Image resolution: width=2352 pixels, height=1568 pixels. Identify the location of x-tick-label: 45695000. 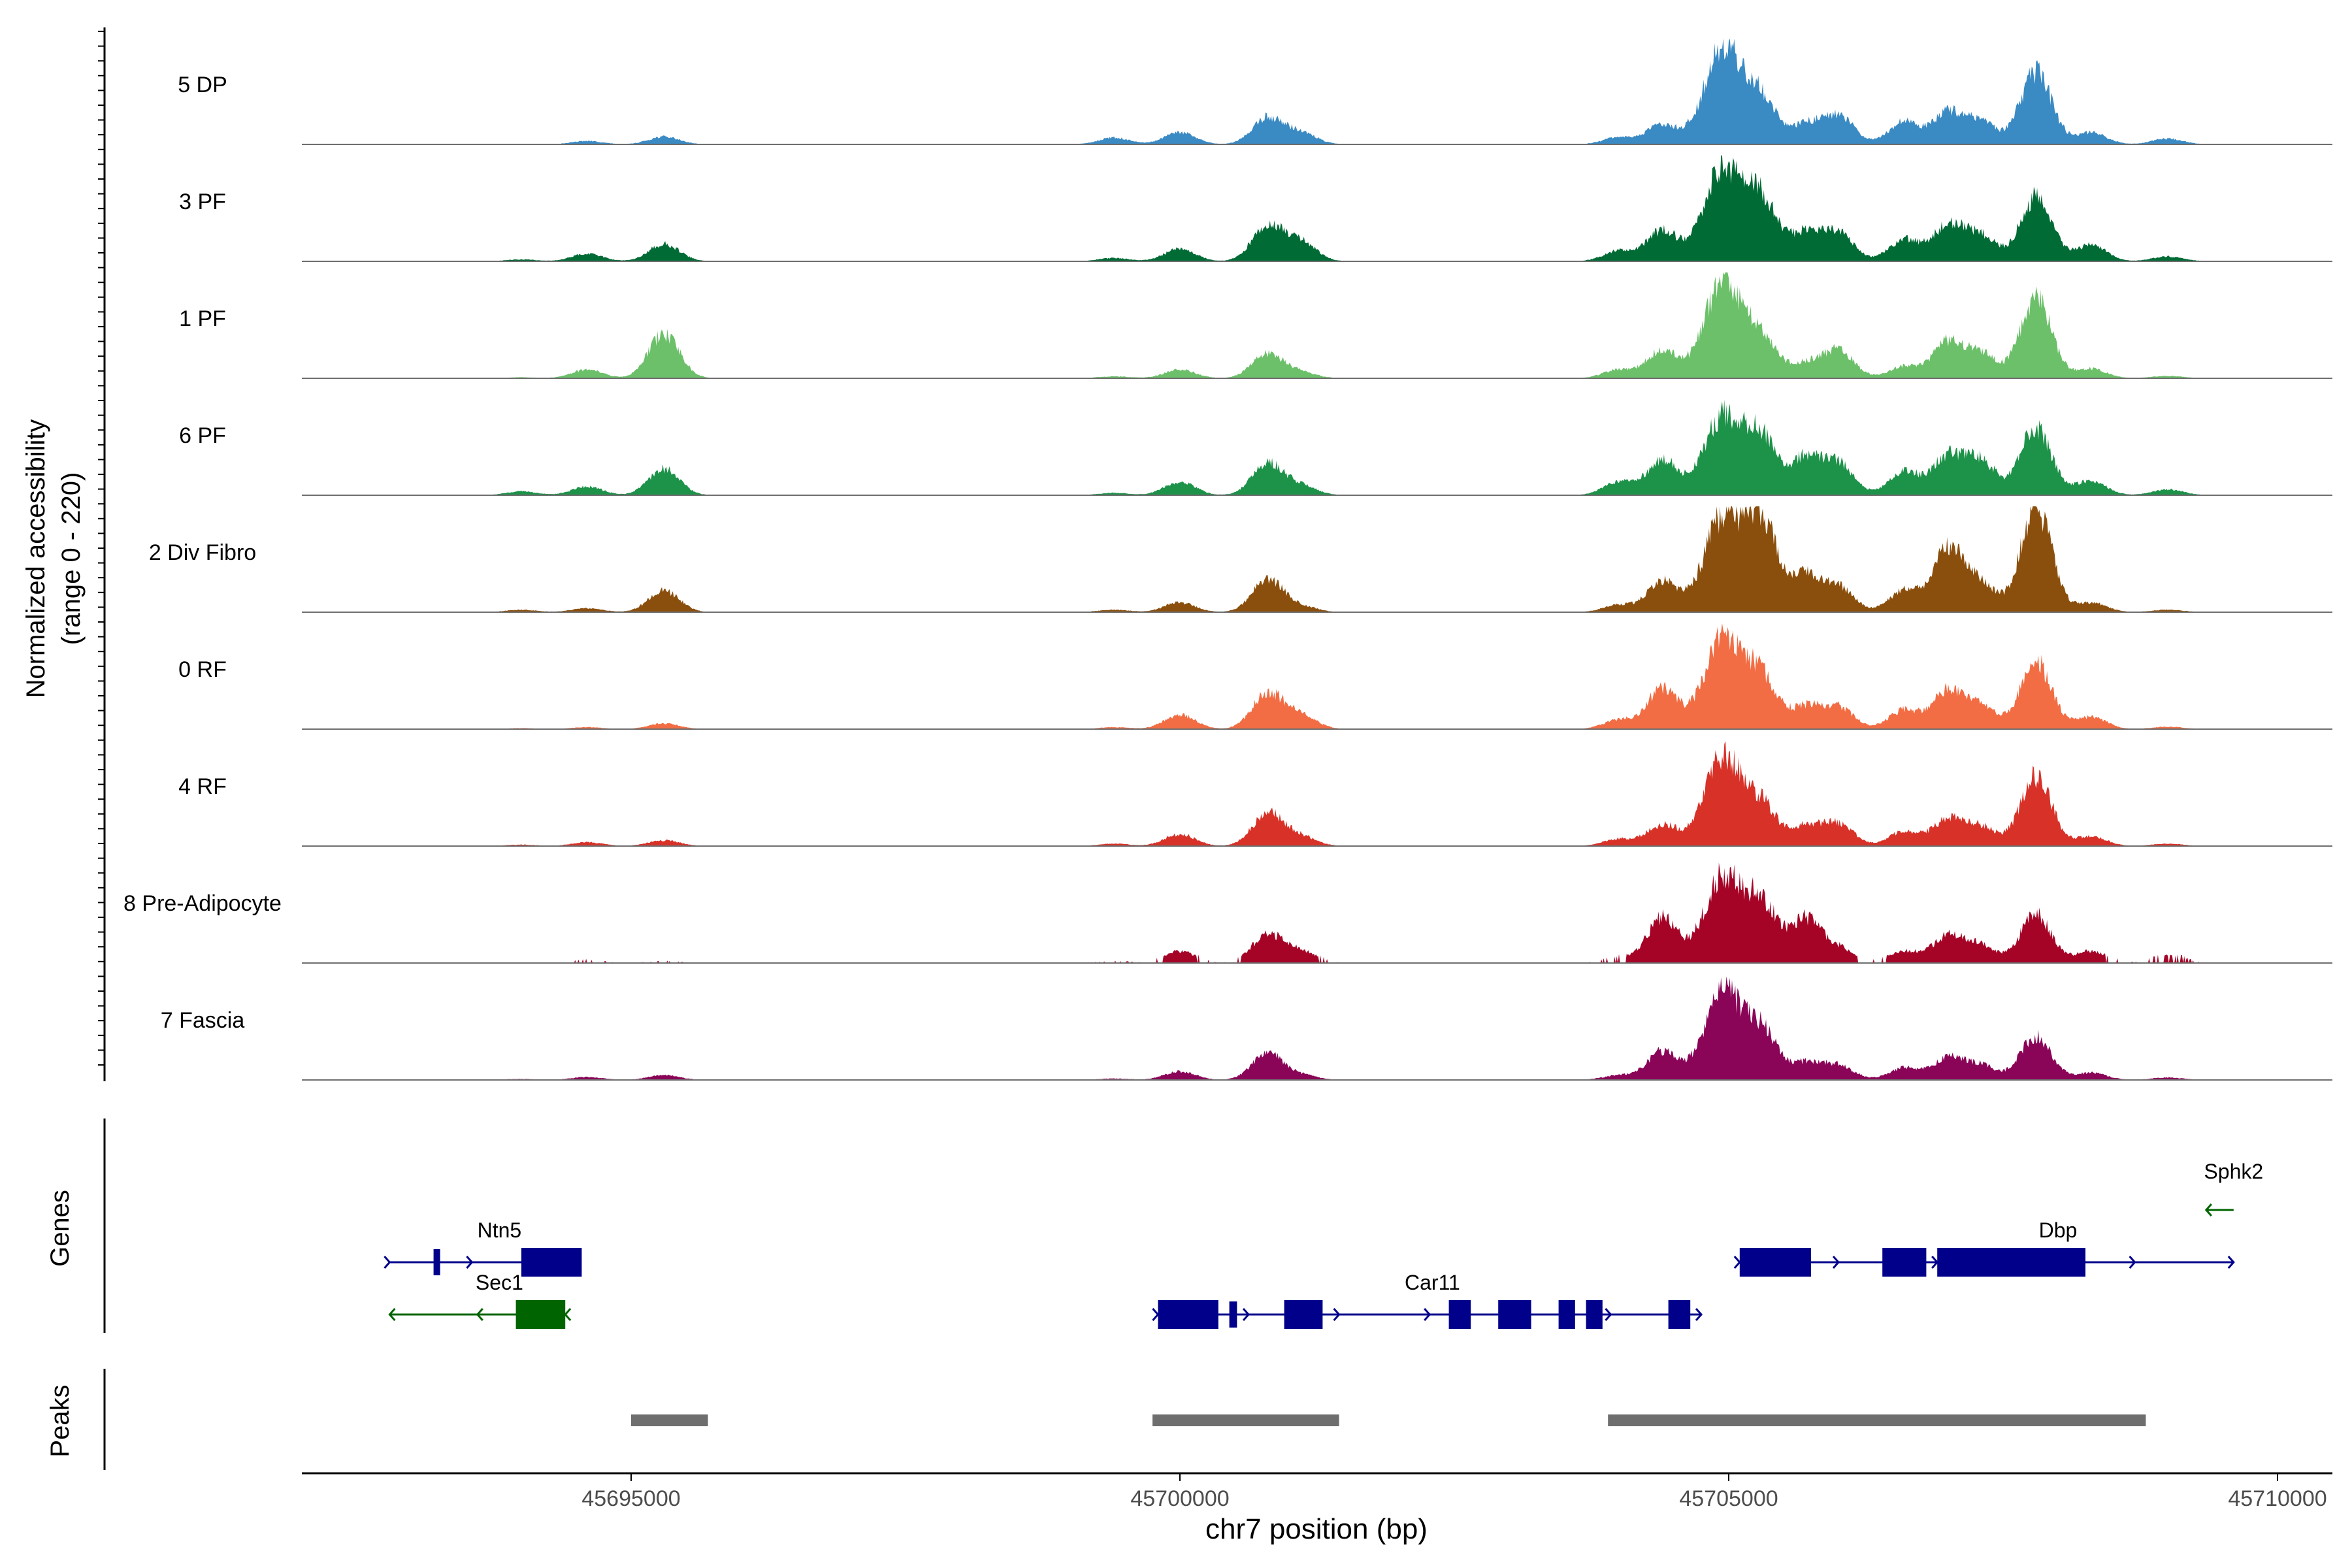
(630, 1498).